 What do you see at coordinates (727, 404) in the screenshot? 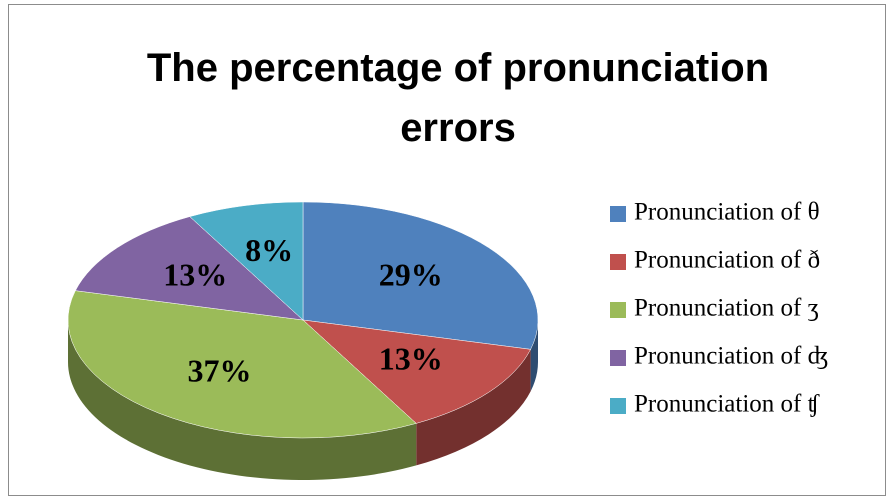
I see `legend-label: Pronunciation of ʧ` at bounding box center [727, 404].